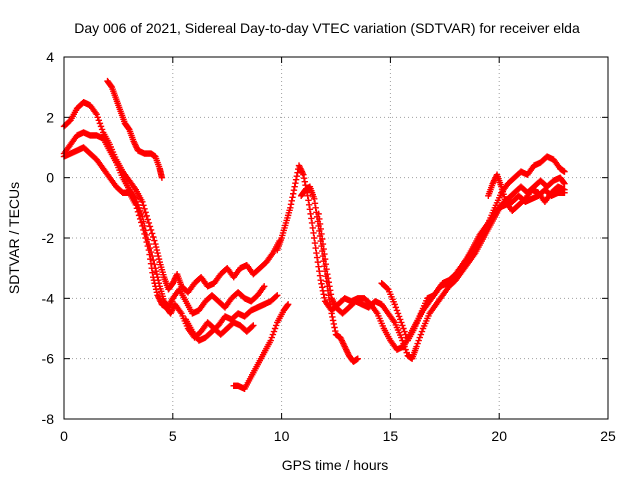 Image resolution: width=640 pixels, height=480 pixels. What do you see at coordinates (50, 178) in the screenshot?
I see `y-tick-label: 0` at bounding box center [50, 178].